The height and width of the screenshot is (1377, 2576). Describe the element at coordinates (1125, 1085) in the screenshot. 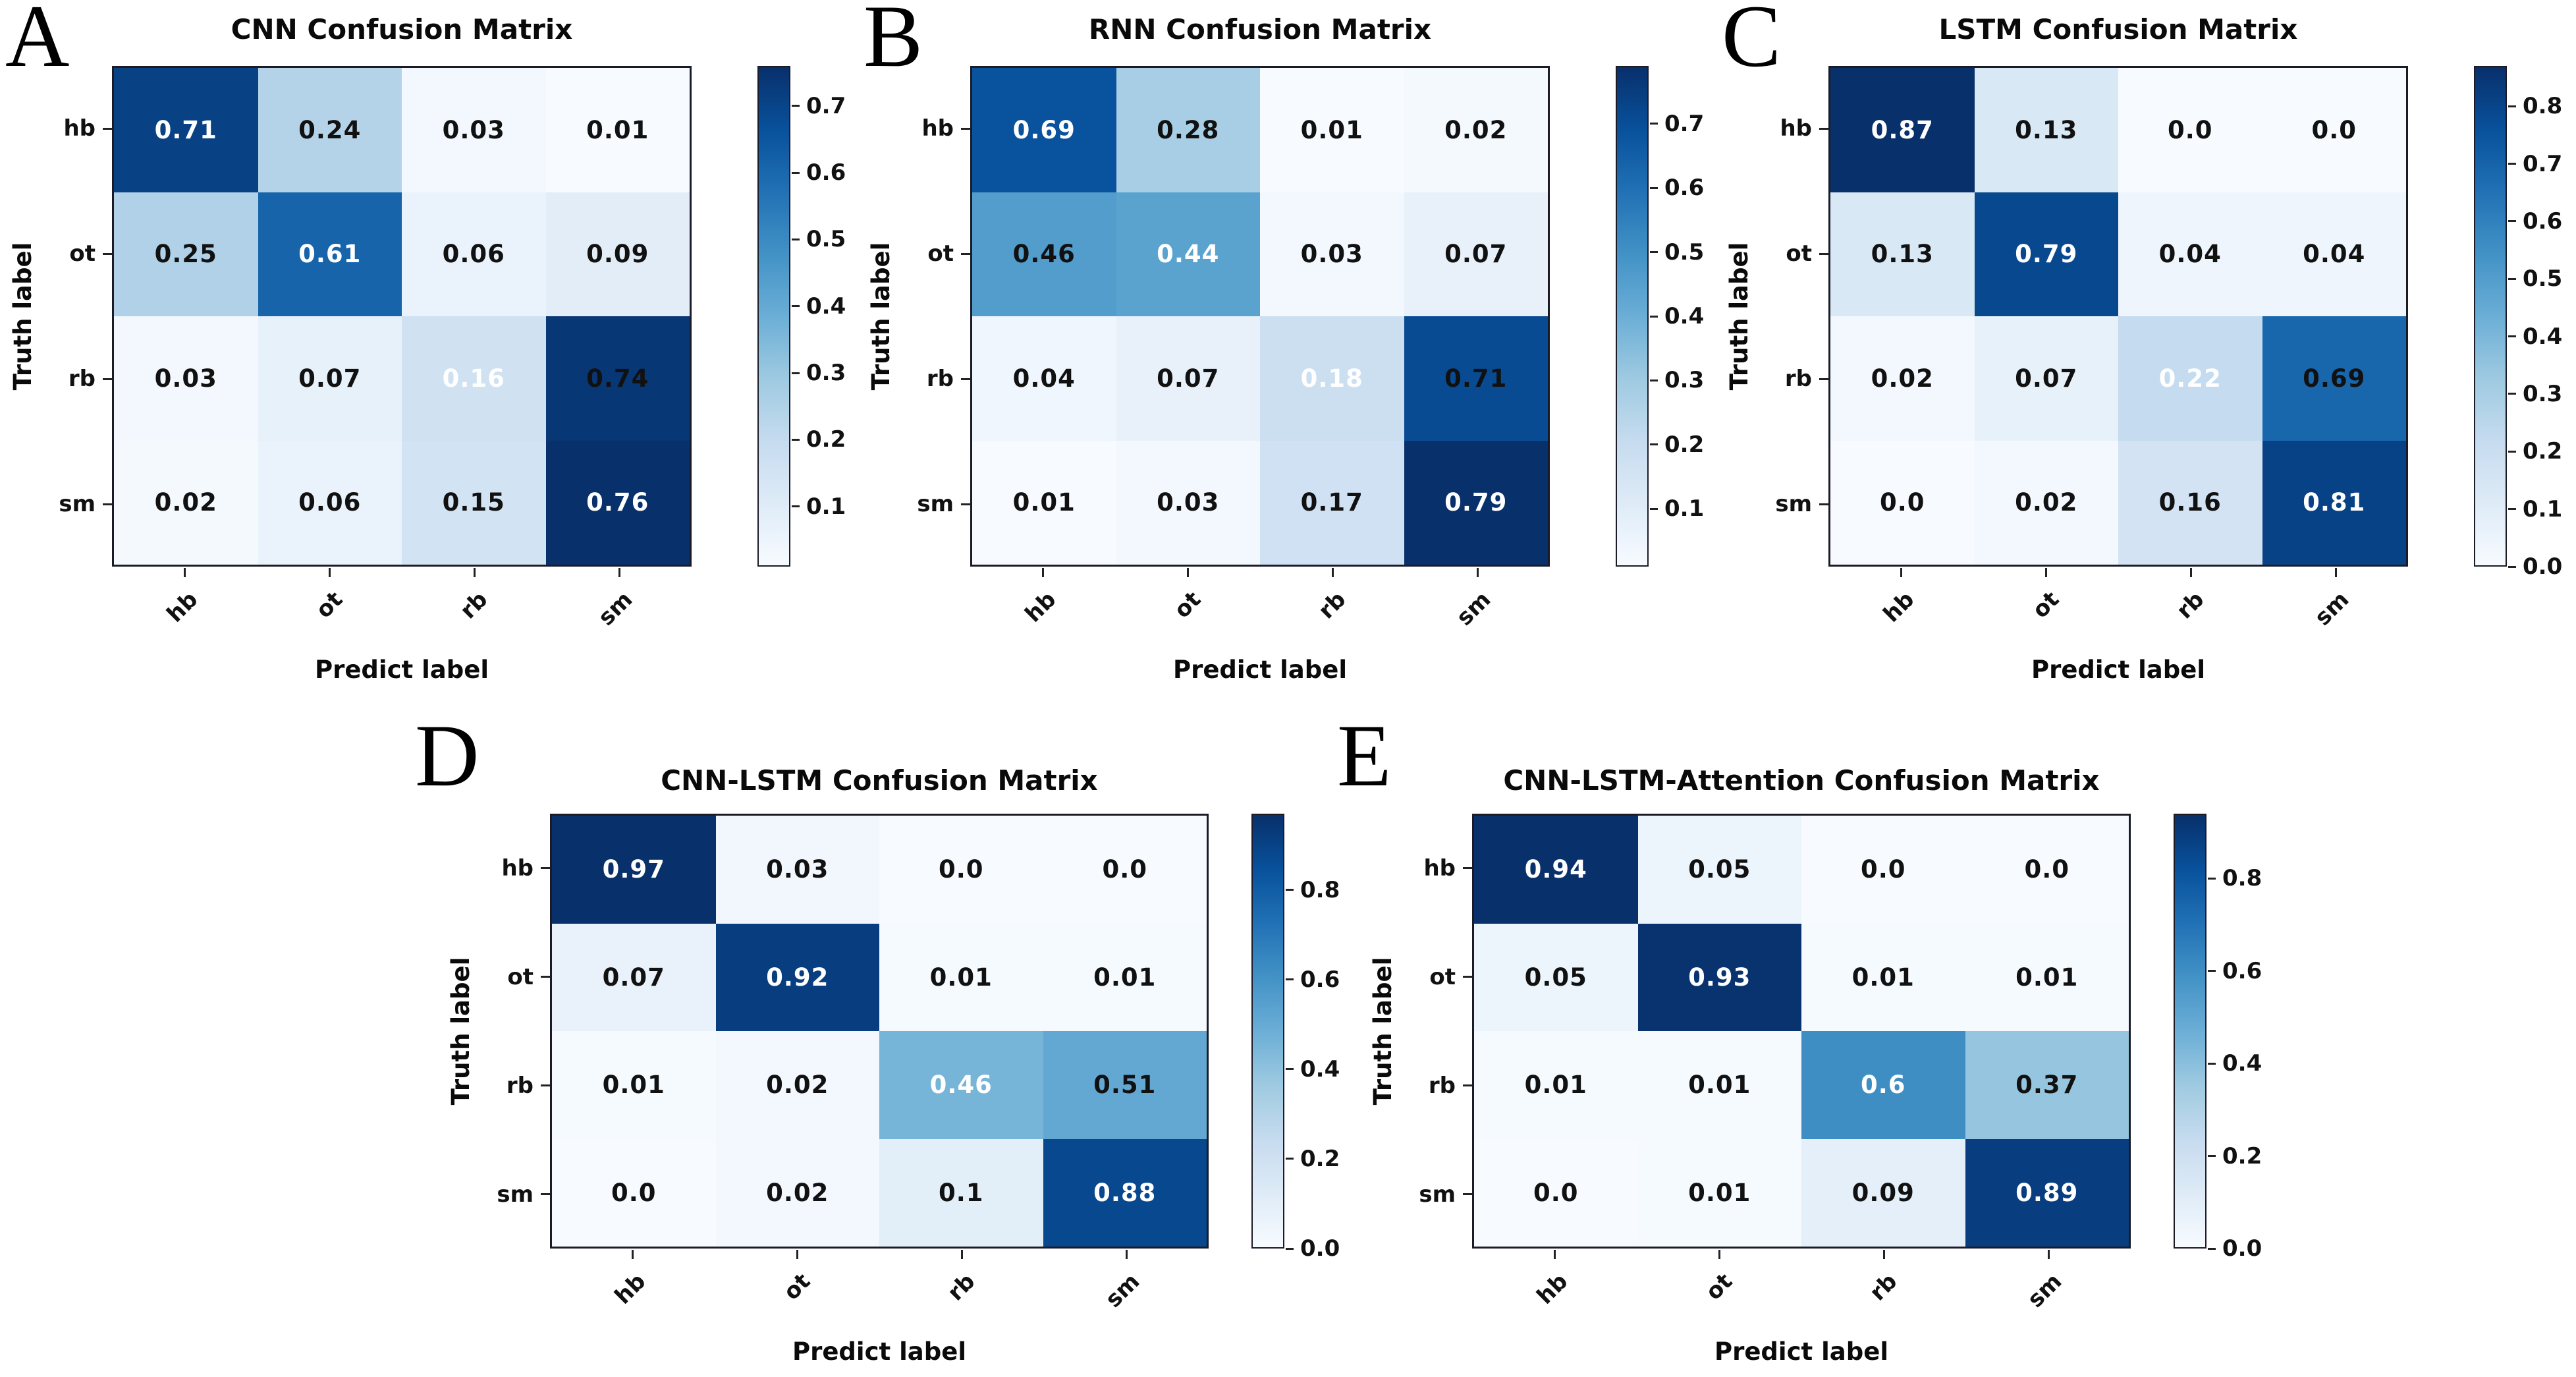

I see `cell-value: 0.51` at that location.